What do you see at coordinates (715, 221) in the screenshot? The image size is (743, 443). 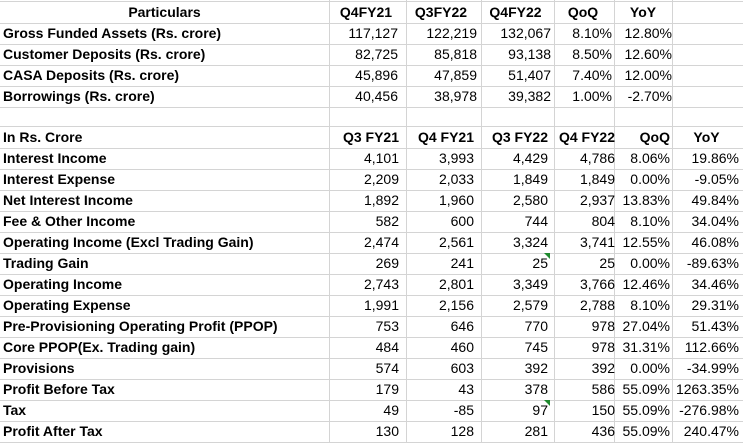 I see `pl-value-cell: 34.04%` at bounding box center [715, 221].